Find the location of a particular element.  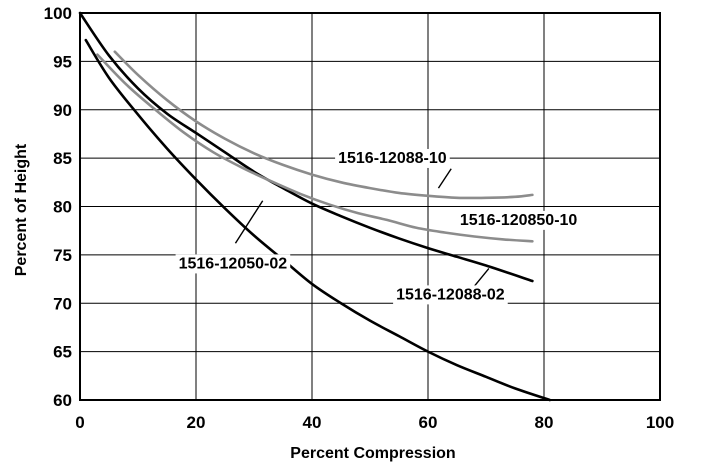

y-tick-label: 80 is located at coordinates (62, 207).